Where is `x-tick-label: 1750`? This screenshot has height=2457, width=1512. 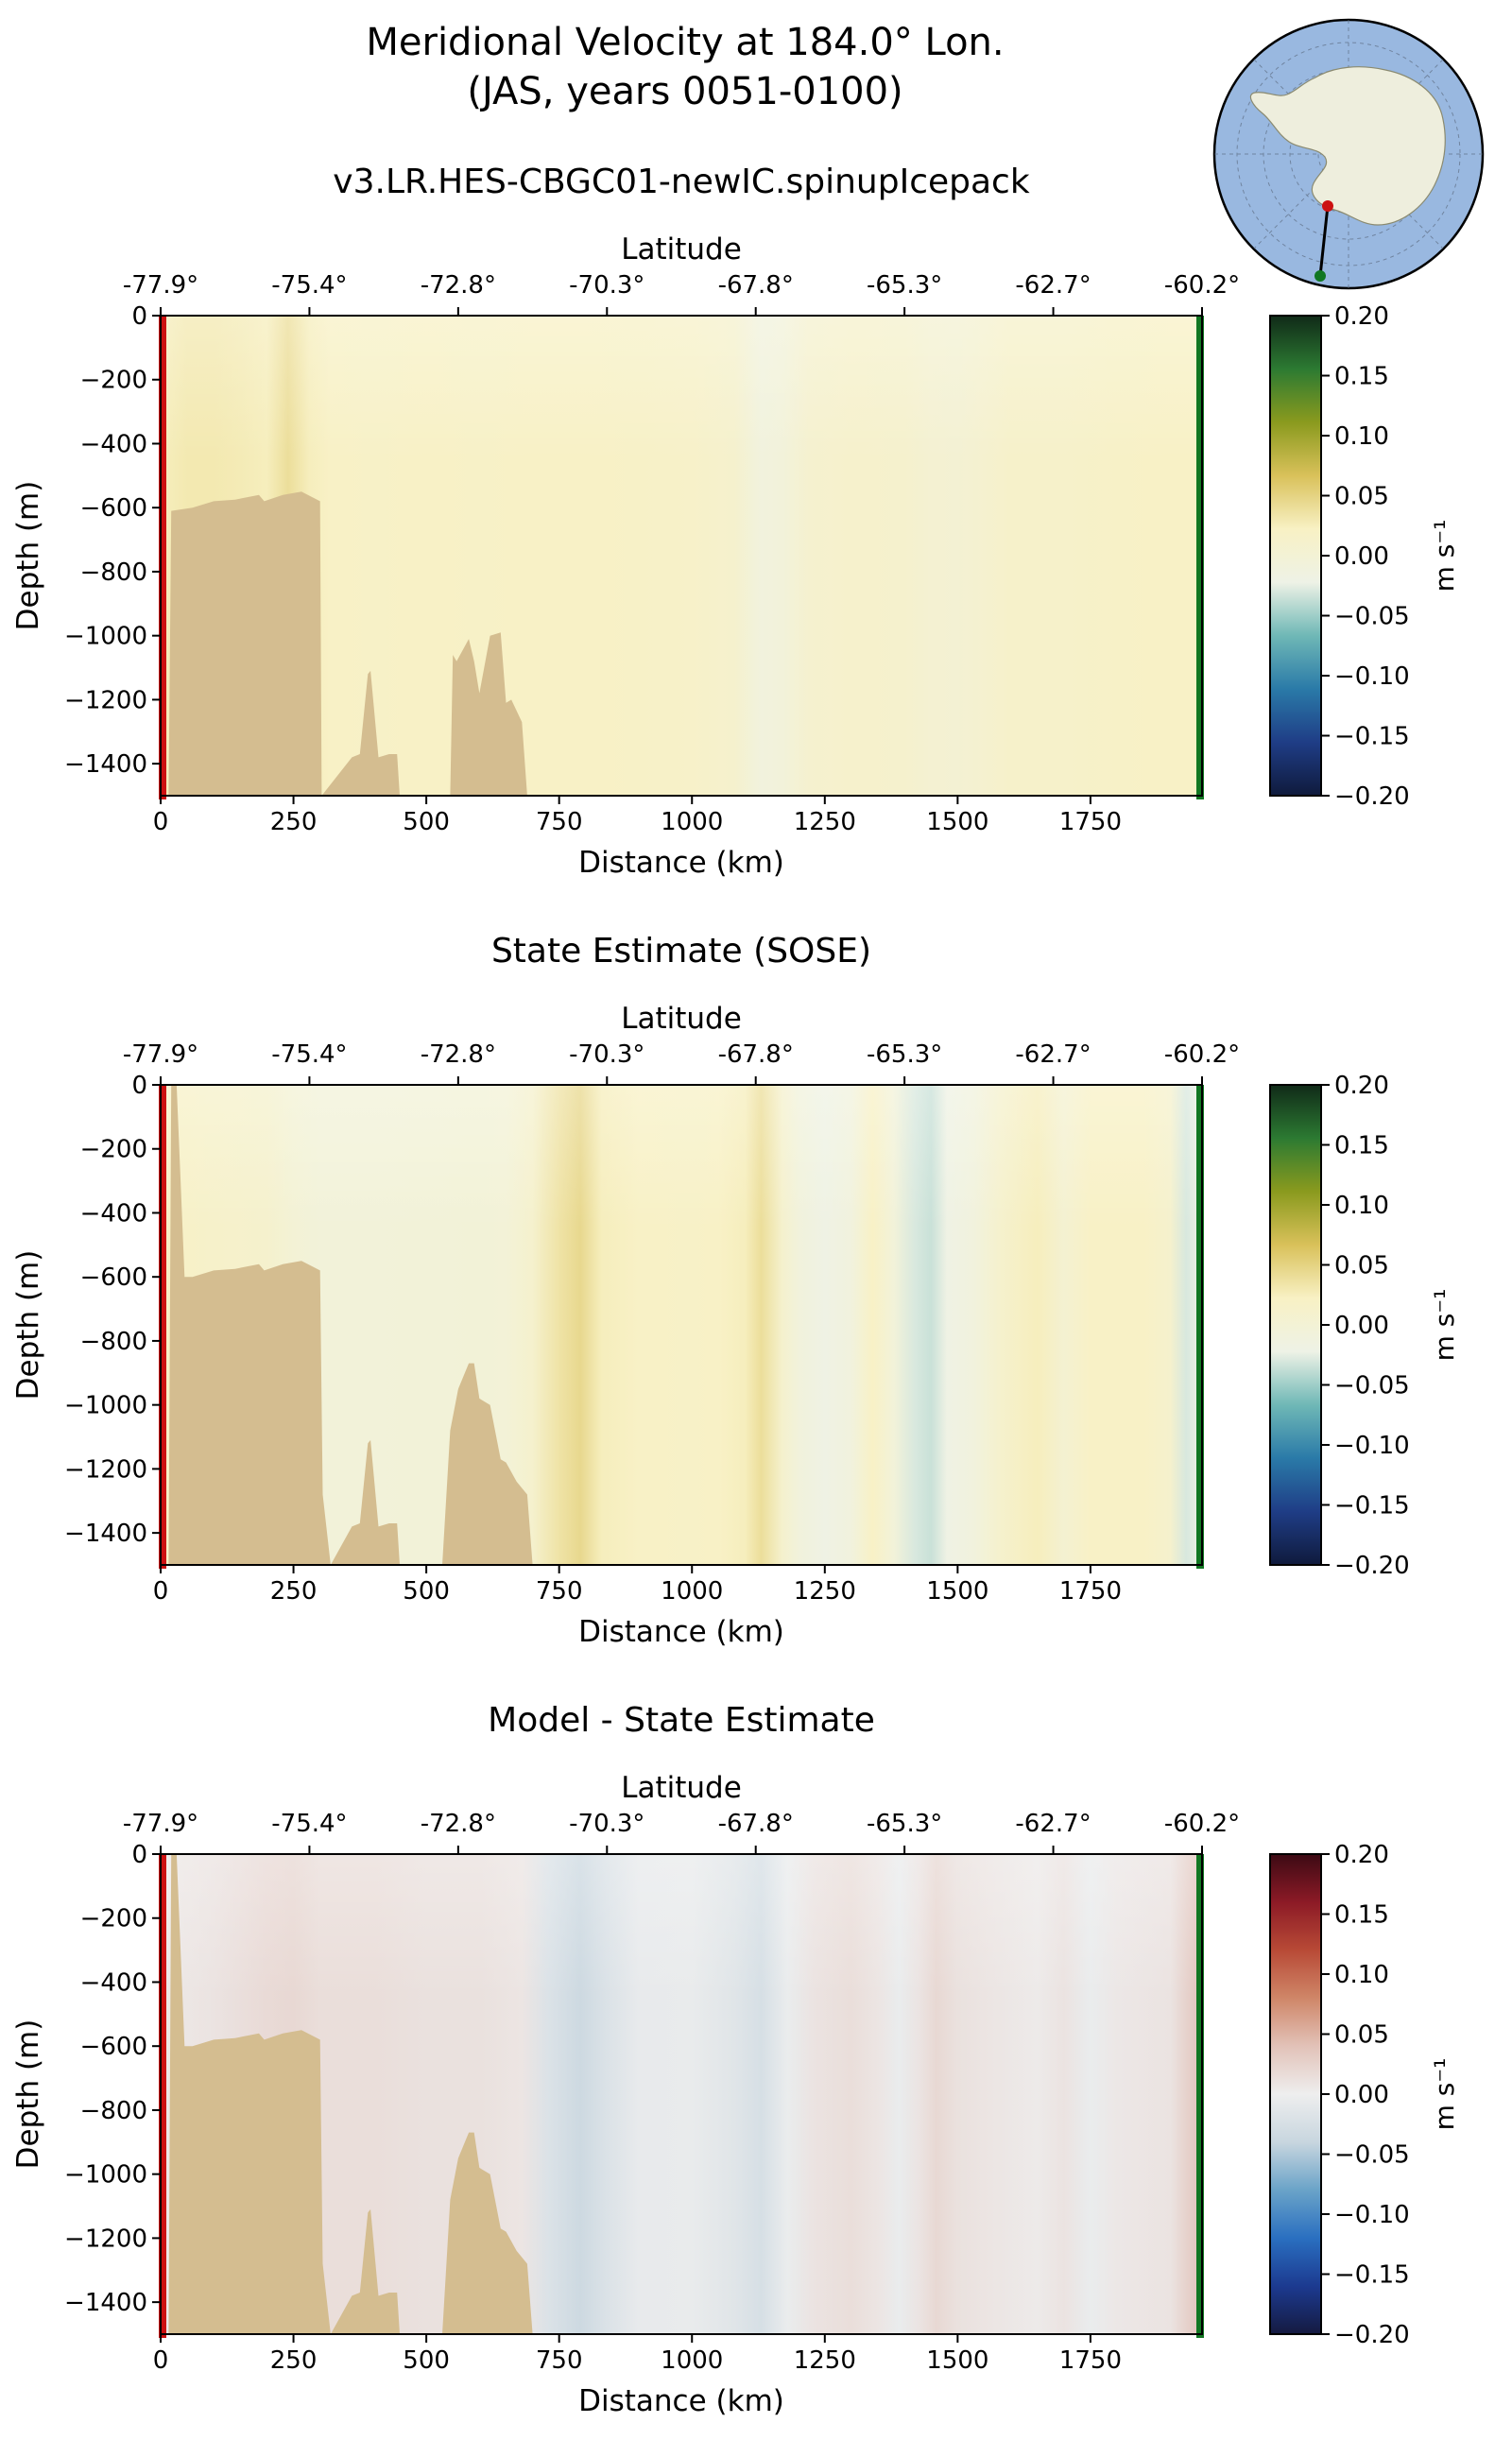
x-tick-label: 1750 is located at coordinates (1090, 822).